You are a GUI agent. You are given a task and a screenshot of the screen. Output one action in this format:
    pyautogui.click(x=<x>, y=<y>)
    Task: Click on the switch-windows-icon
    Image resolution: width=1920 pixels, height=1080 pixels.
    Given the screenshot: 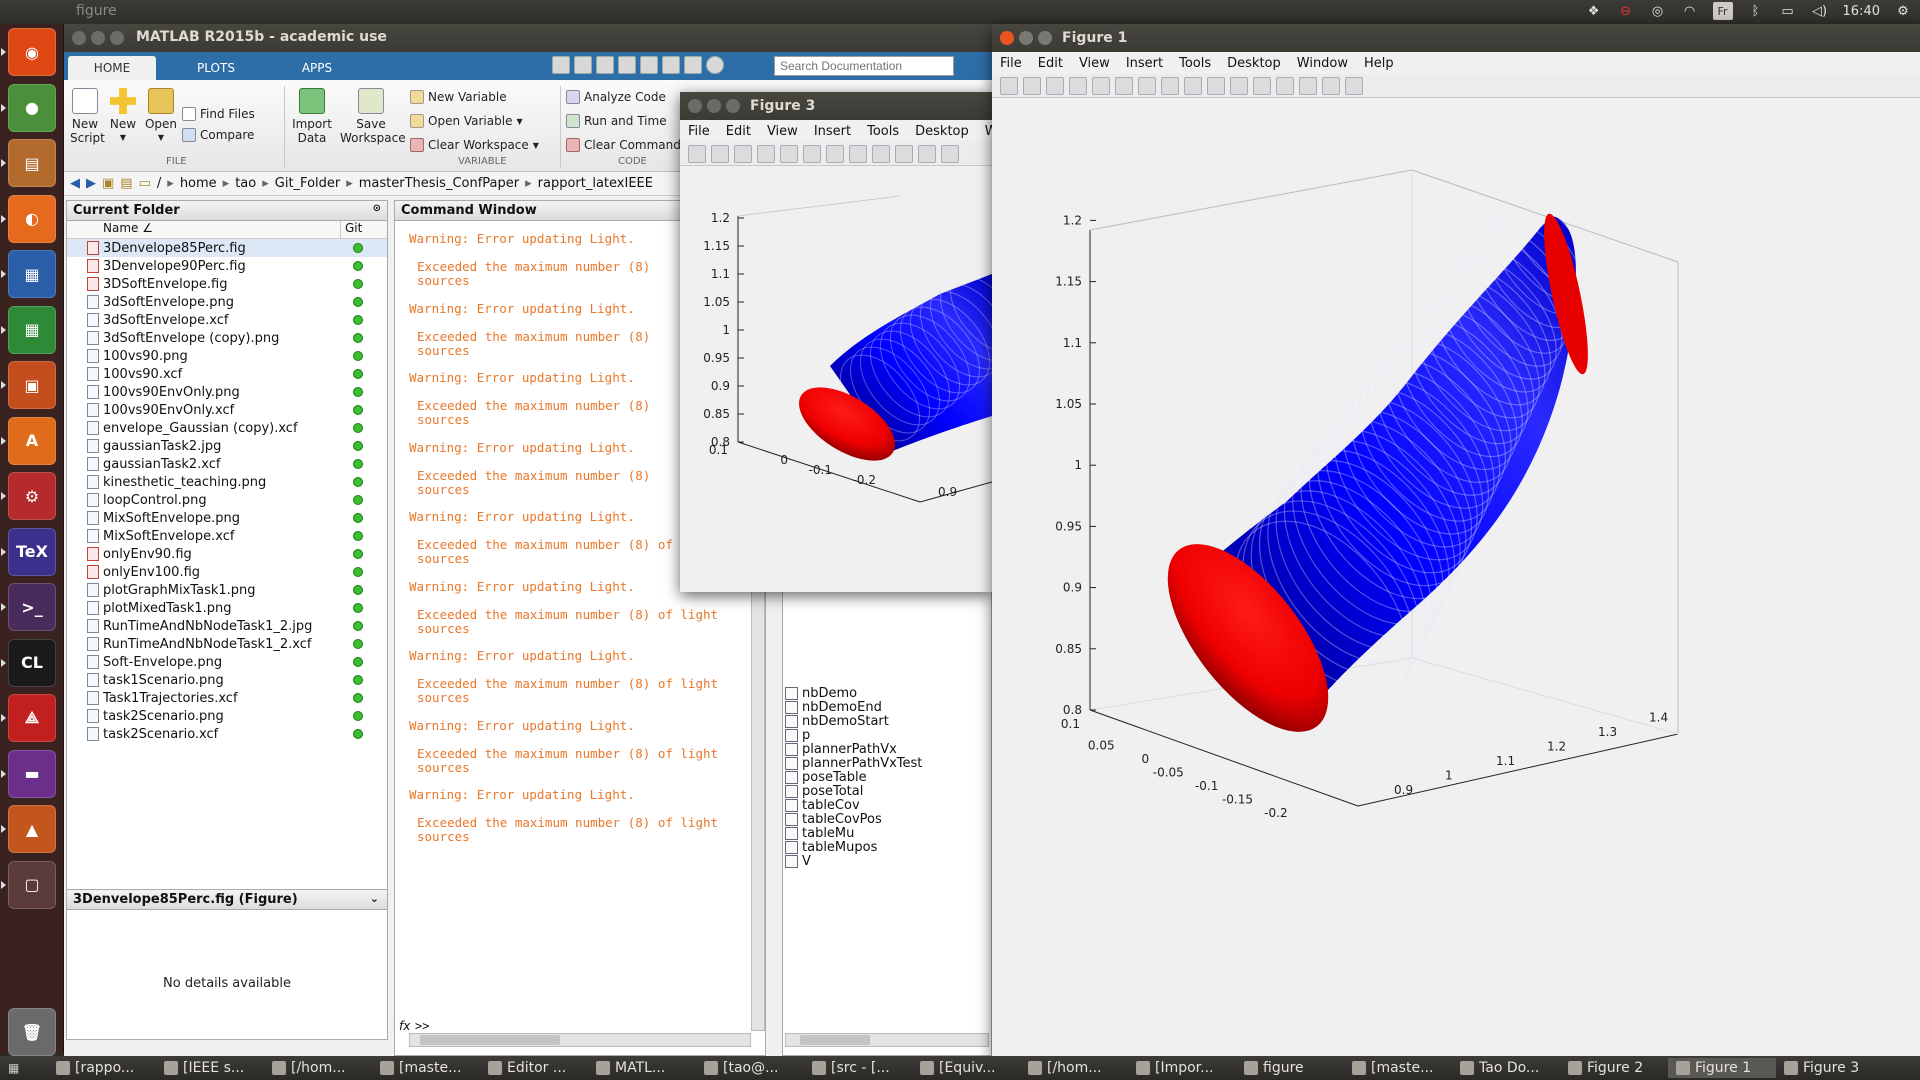 What is the action you would take?
    pyautogui.click(x=693, y=65)
    